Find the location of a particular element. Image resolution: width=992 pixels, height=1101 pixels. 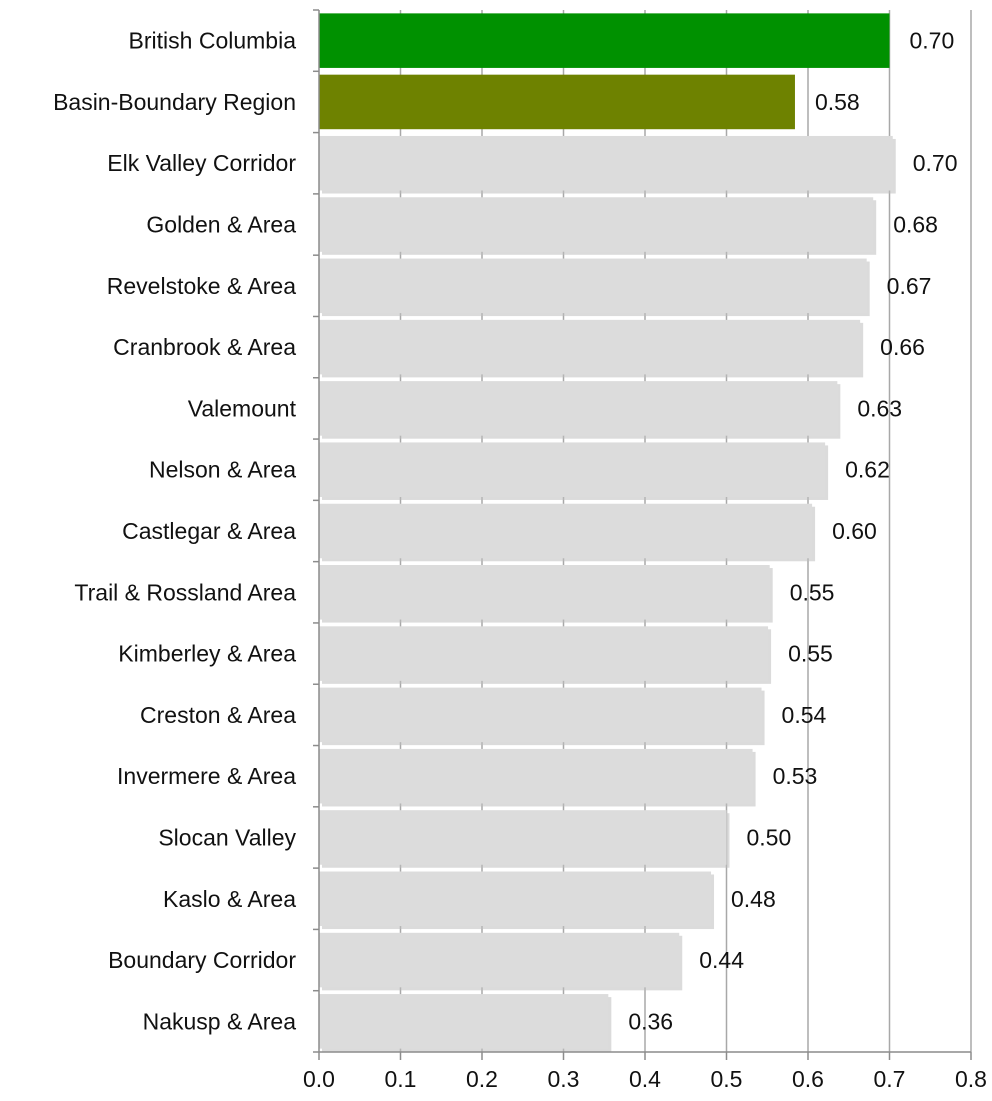

value-label: 0.58 is located at coordinates (837, 102).